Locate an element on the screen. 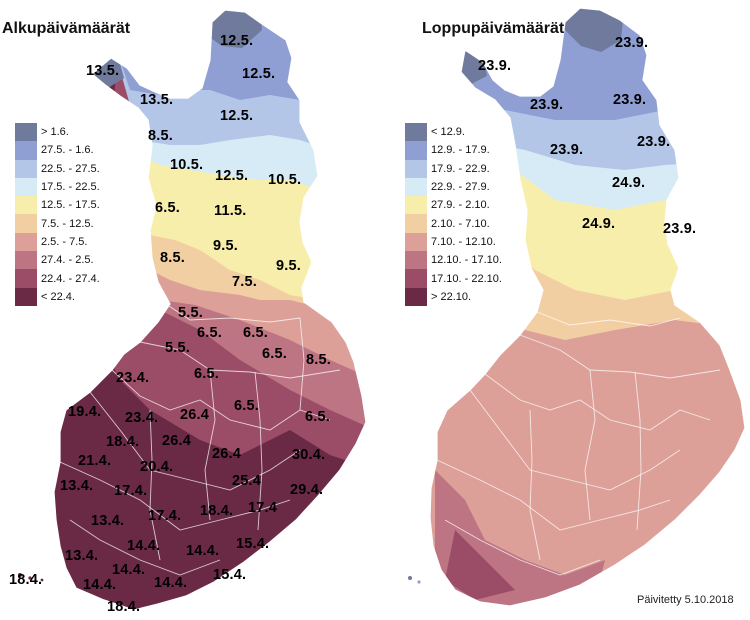  date-label: 29.4. is located at coordinates (307, 490).